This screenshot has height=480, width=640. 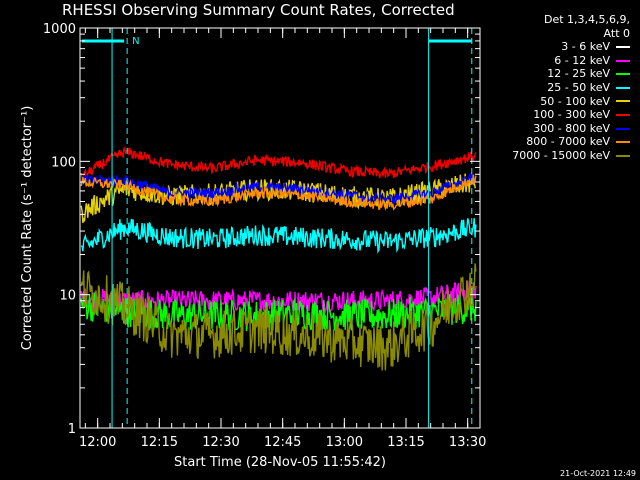 I want to click on x-tick-label: 13:15, so click(x=405, y=442).